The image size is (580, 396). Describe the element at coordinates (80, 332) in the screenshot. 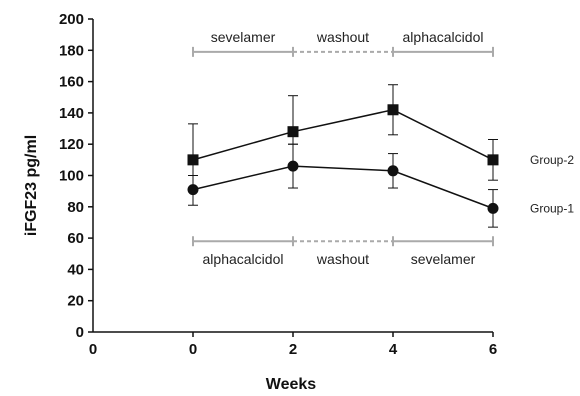

I see `y-tick-label: 0` at that location.